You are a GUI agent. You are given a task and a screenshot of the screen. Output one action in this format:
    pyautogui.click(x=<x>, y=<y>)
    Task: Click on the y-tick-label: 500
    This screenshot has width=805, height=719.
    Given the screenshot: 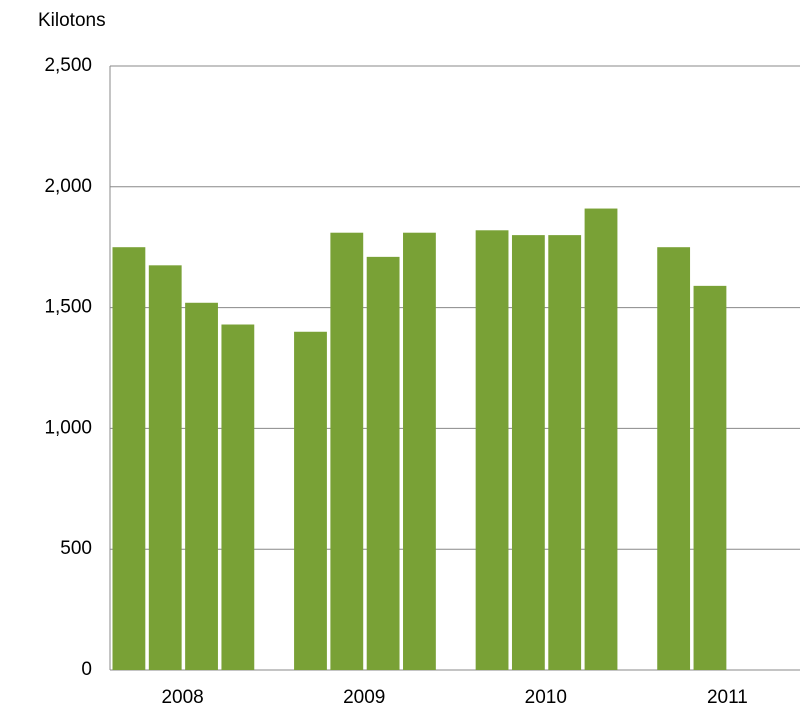 What is the action you would take?
    pyautogui.click(x=76, y=548)
    